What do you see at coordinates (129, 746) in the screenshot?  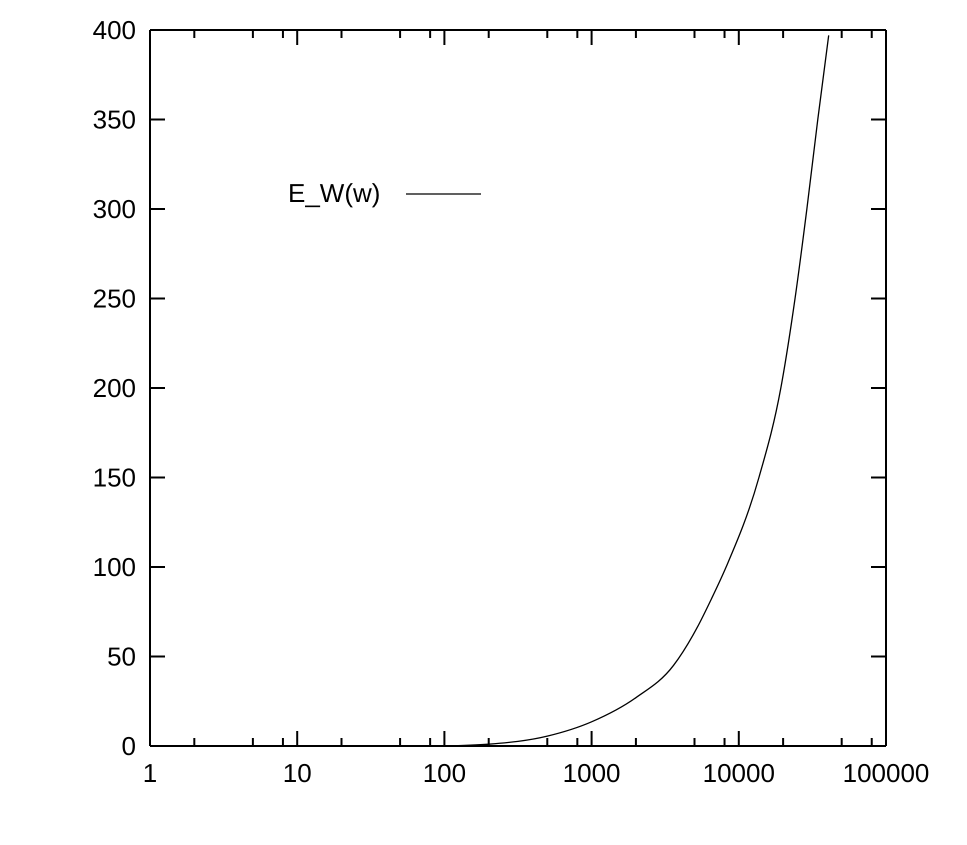 I see `y-tick-label: 0` at bounding box center [129, 746].